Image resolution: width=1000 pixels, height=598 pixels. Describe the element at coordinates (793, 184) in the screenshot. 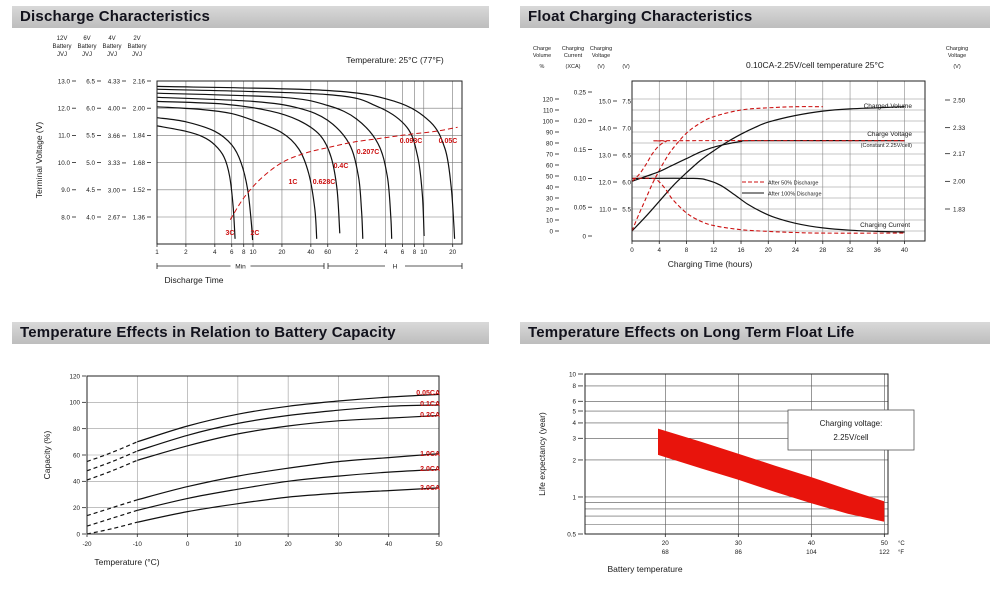

I see `svg-text: After 50% Discharge` at that location.